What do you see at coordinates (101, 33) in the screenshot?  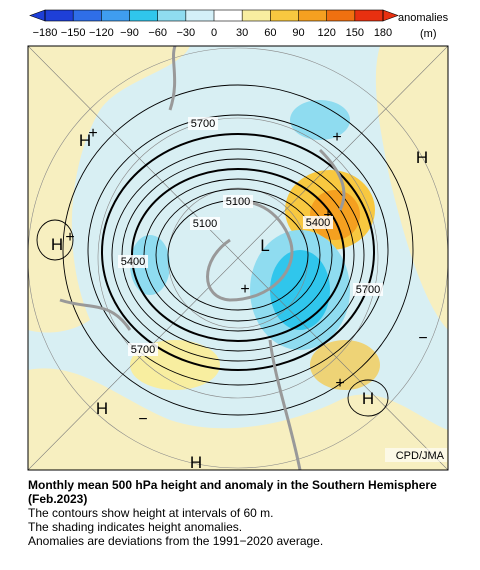 I see `colorbar-tick-label: −120` at bounding box center [101, 33].